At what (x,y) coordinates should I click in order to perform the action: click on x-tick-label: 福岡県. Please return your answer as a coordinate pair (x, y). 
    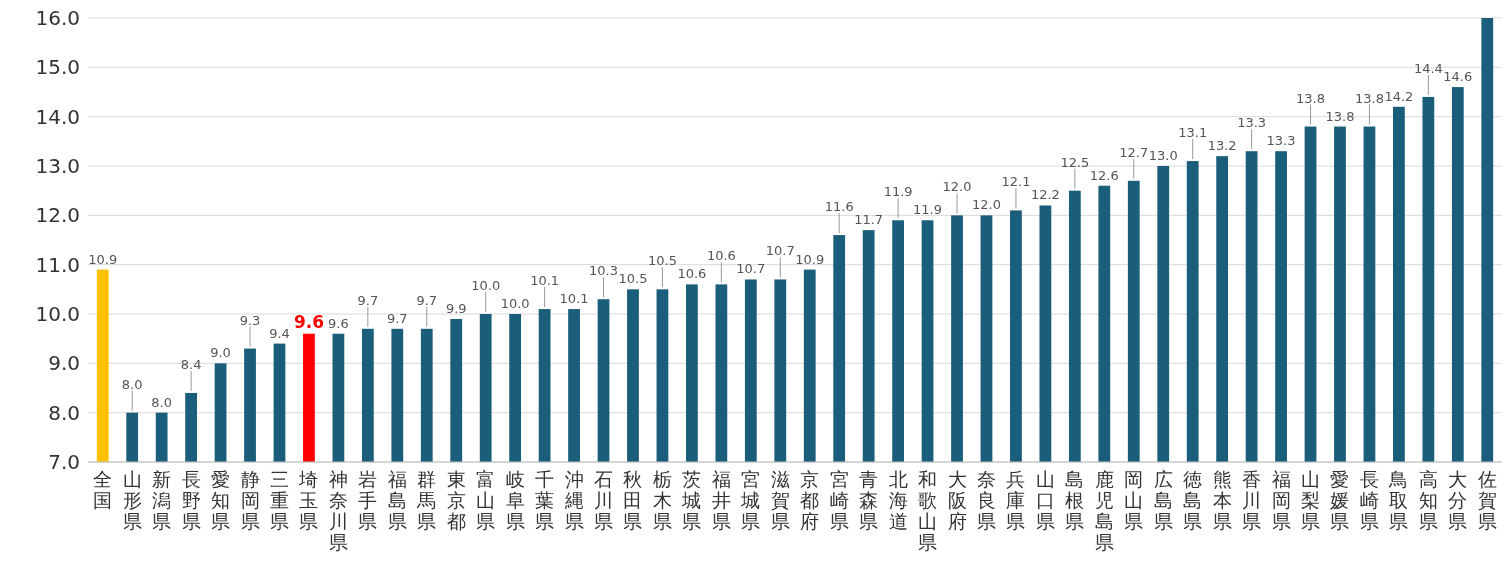
    Looking at the image, I should click on (1281, 500).